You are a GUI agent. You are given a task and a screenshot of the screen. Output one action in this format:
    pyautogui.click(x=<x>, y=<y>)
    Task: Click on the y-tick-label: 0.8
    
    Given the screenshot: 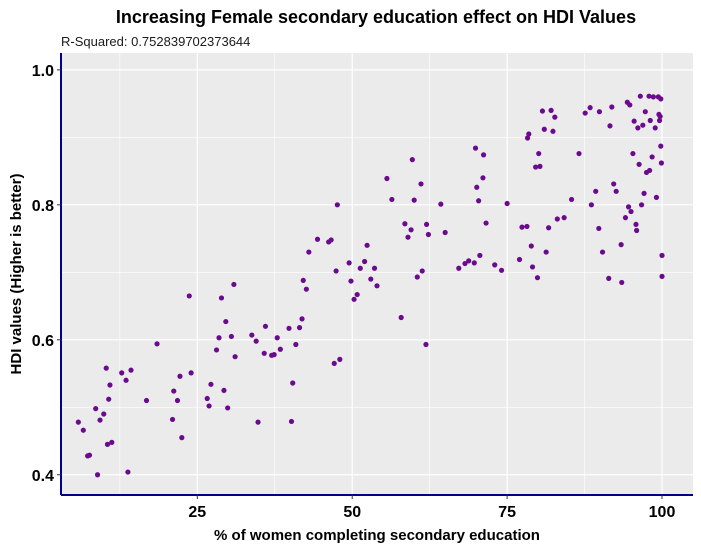 What is the action you would take?
    pyautogui.click(x=43, y=206)
    